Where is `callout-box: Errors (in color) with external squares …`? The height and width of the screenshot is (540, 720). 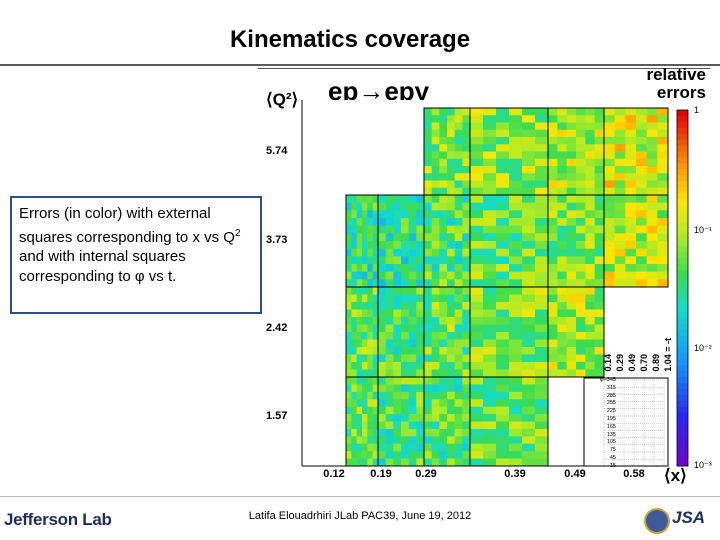 callout-box: Errors (in color) with external squares … is located at coordinates (136, 255).